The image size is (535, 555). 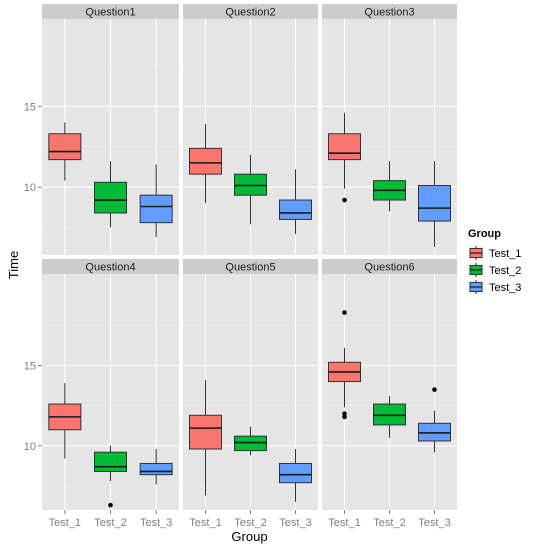 I want to click on facet-panel: Question3, so click(x=389, y=129).